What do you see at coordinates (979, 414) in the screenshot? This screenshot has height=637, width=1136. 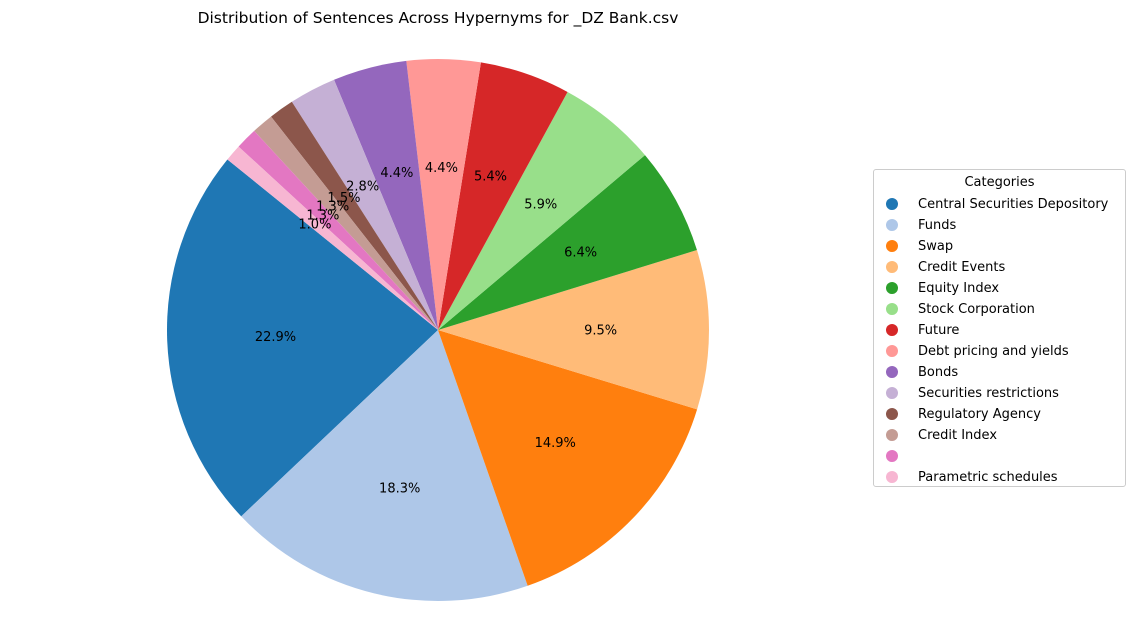 I see `legend-label-11: Regulatory Agency` at bounding box center [979, 414].